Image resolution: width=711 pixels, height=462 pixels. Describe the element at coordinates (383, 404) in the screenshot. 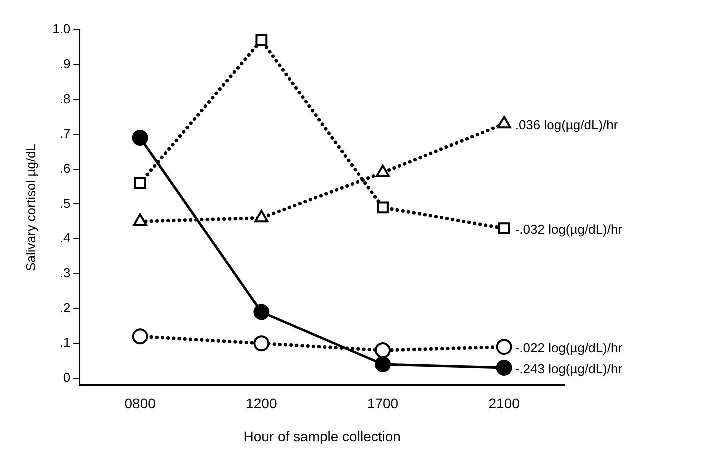

I see `x-tick-label: 1700` at that location.